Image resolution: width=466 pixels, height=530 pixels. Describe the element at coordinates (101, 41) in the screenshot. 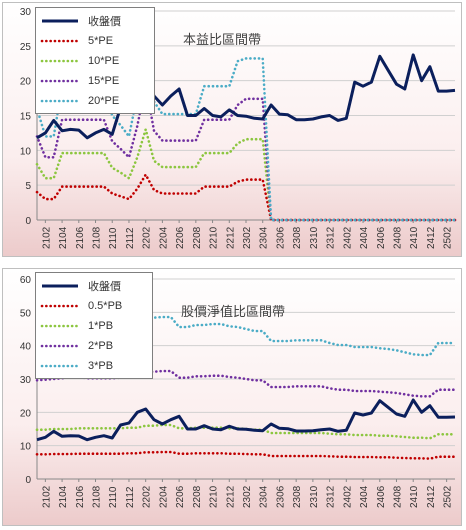

I see `legend-label: 5*PE` at that location.